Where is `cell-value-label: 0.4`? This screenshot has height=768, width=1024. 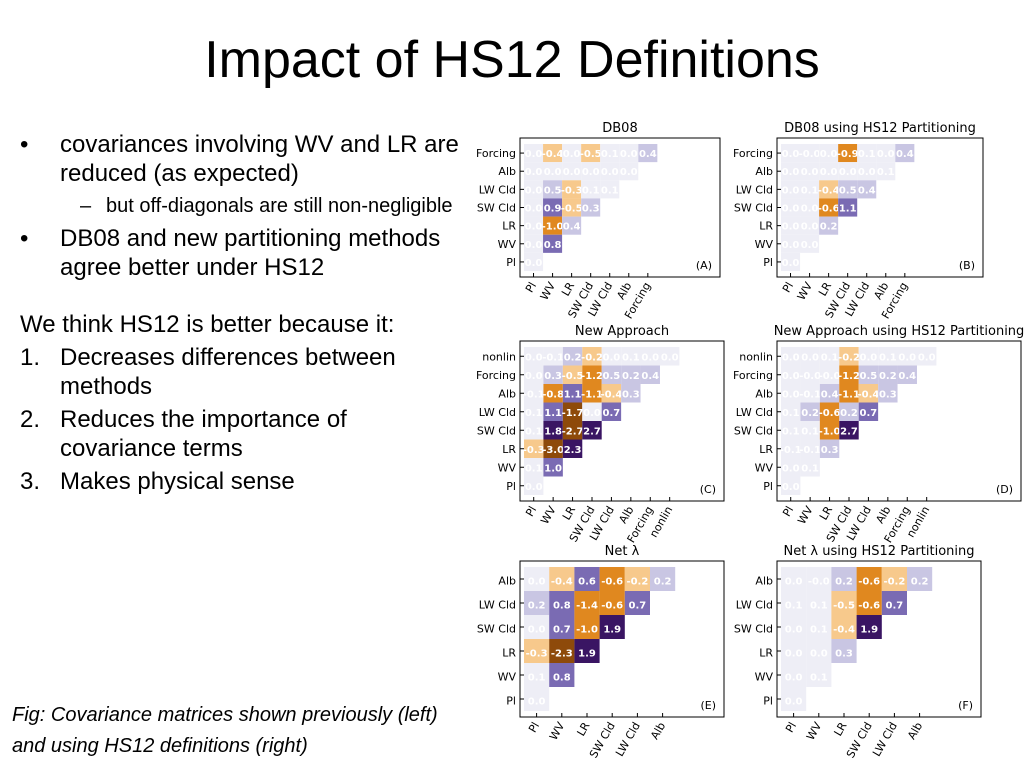 cell-value-label: 0.4 is located at coordinates (907, 376).